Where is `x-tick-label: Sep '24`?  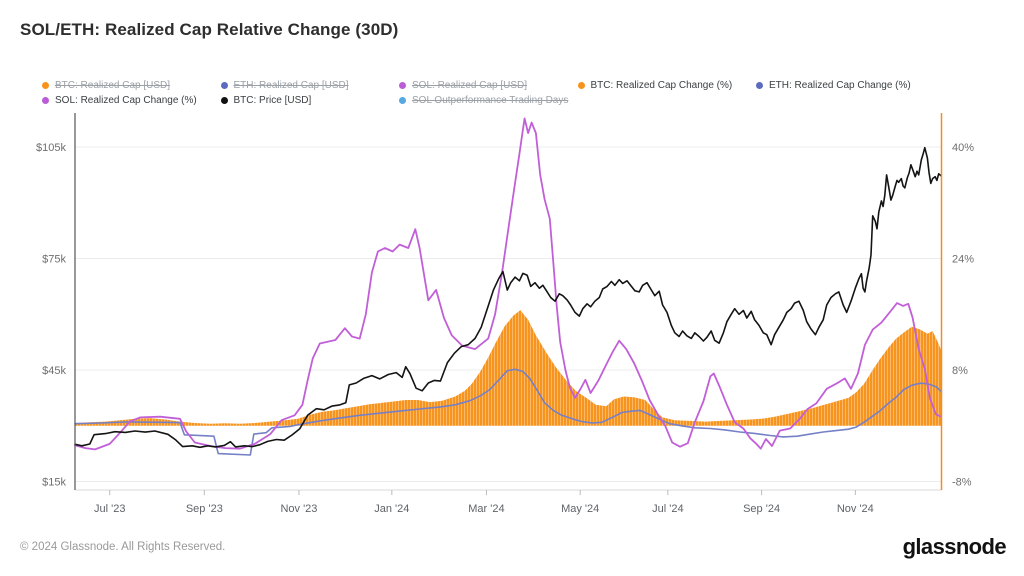
x-tick-label: Sep '24 is located at coordinates (761, 509).